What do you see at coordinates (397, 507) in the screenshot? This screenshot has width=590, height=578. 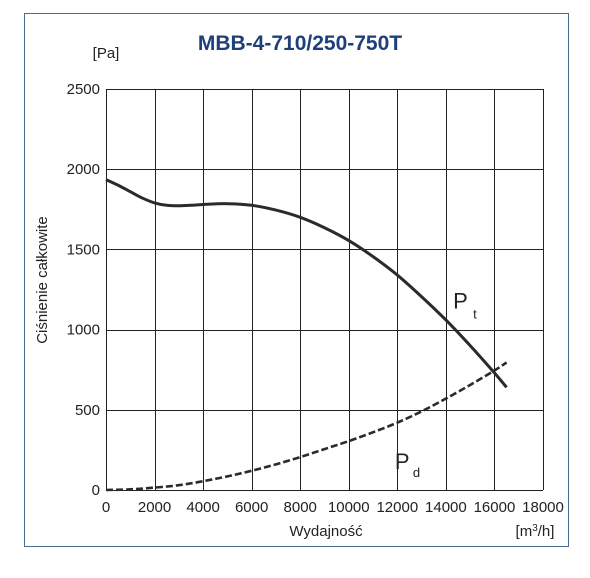 I see `x-tick-label: 12000` at bounding box center [397, 507].